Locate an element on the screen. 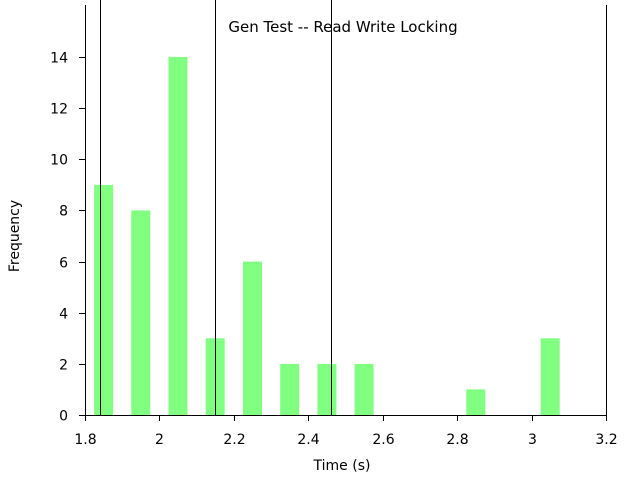 The image size is (640, 480). y-tick-label-7: 14 is located at coordinates (59, 59).